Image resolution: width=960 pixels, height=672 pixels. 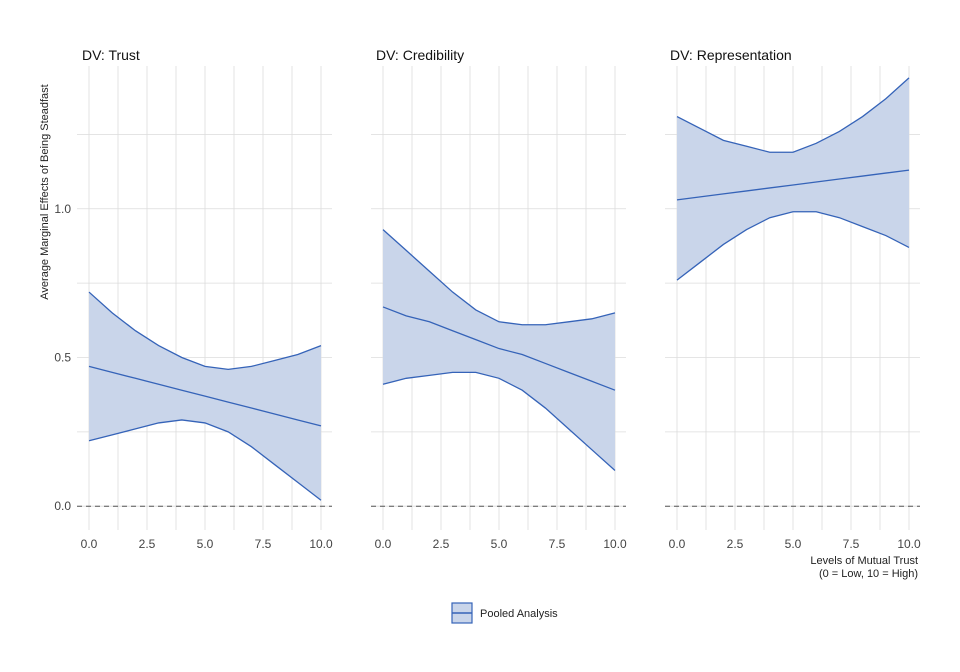 What do you see at coordinates (111, 55) in the screenshot?
I see `panel-title: DV: Trust` at bounding box center [111, 55].